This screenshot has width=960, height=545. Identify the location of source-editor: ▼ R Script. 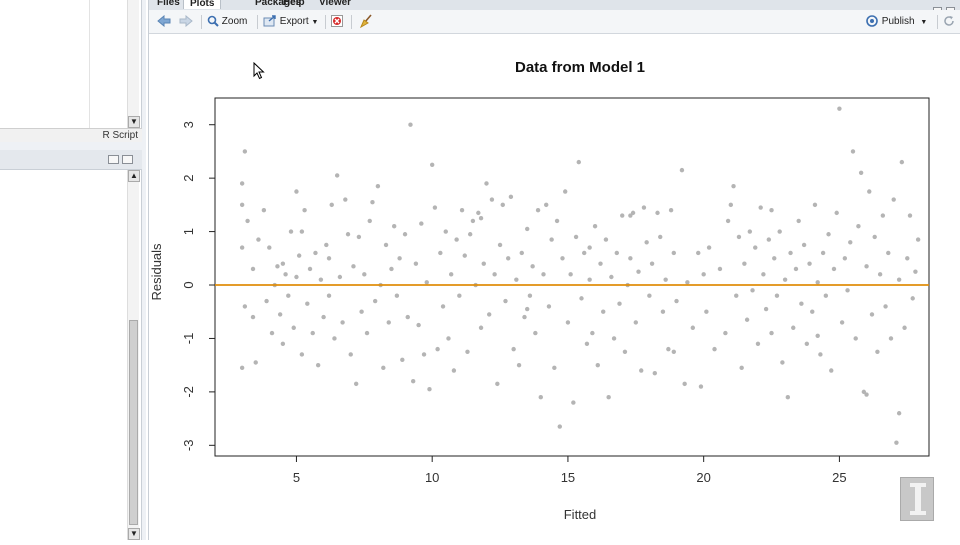
(71, 71).